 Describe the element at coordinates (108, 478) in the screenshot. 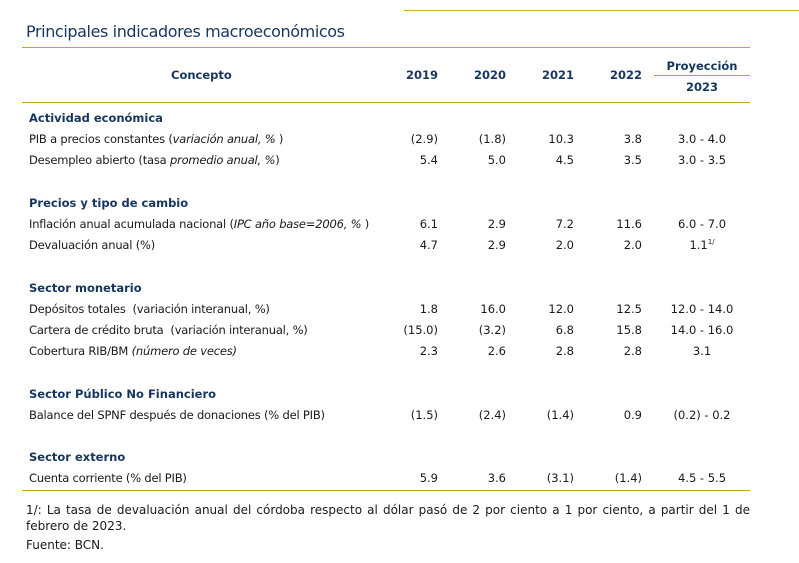

I see `row-label: Cuenta corriente (% del PIB)` at that location.